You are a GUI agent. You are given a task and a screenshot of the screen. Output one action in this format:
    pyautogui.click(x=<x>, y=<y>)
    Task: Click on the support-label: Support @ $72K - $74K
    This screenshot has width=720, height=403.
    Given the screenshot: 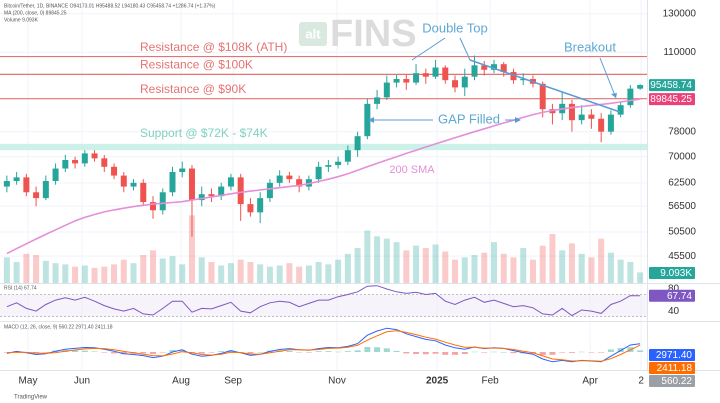 What is the action you would take?
    pyautogui.click(x=204, y=133)
    